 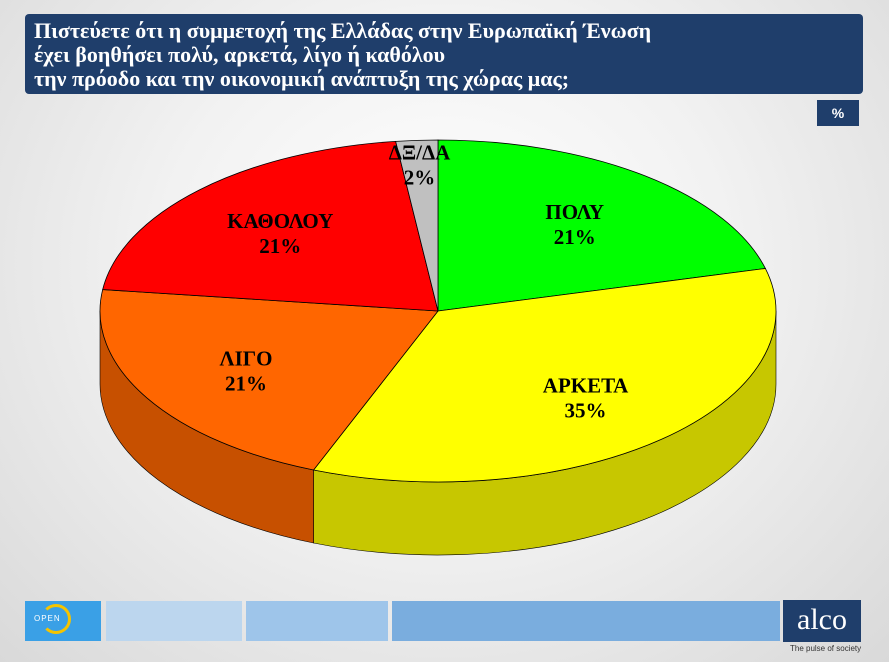 What do you see at coordinates (420, 178) in the screenshot?
I see `slice-value-4: 2%` at bounding box center [420, 178].